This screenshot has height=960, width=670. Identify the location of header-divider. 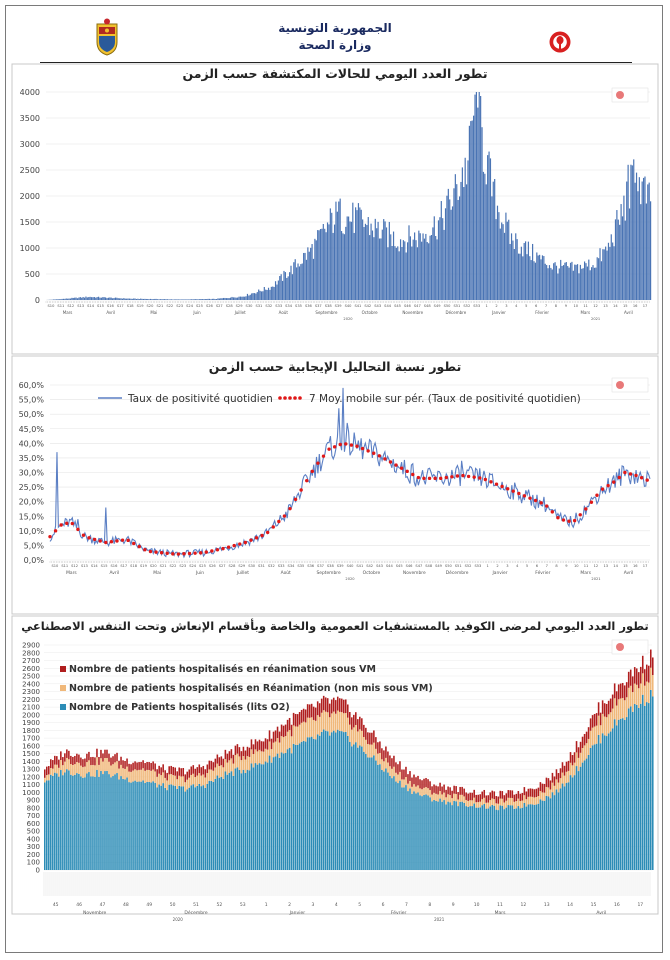
(336, 62).